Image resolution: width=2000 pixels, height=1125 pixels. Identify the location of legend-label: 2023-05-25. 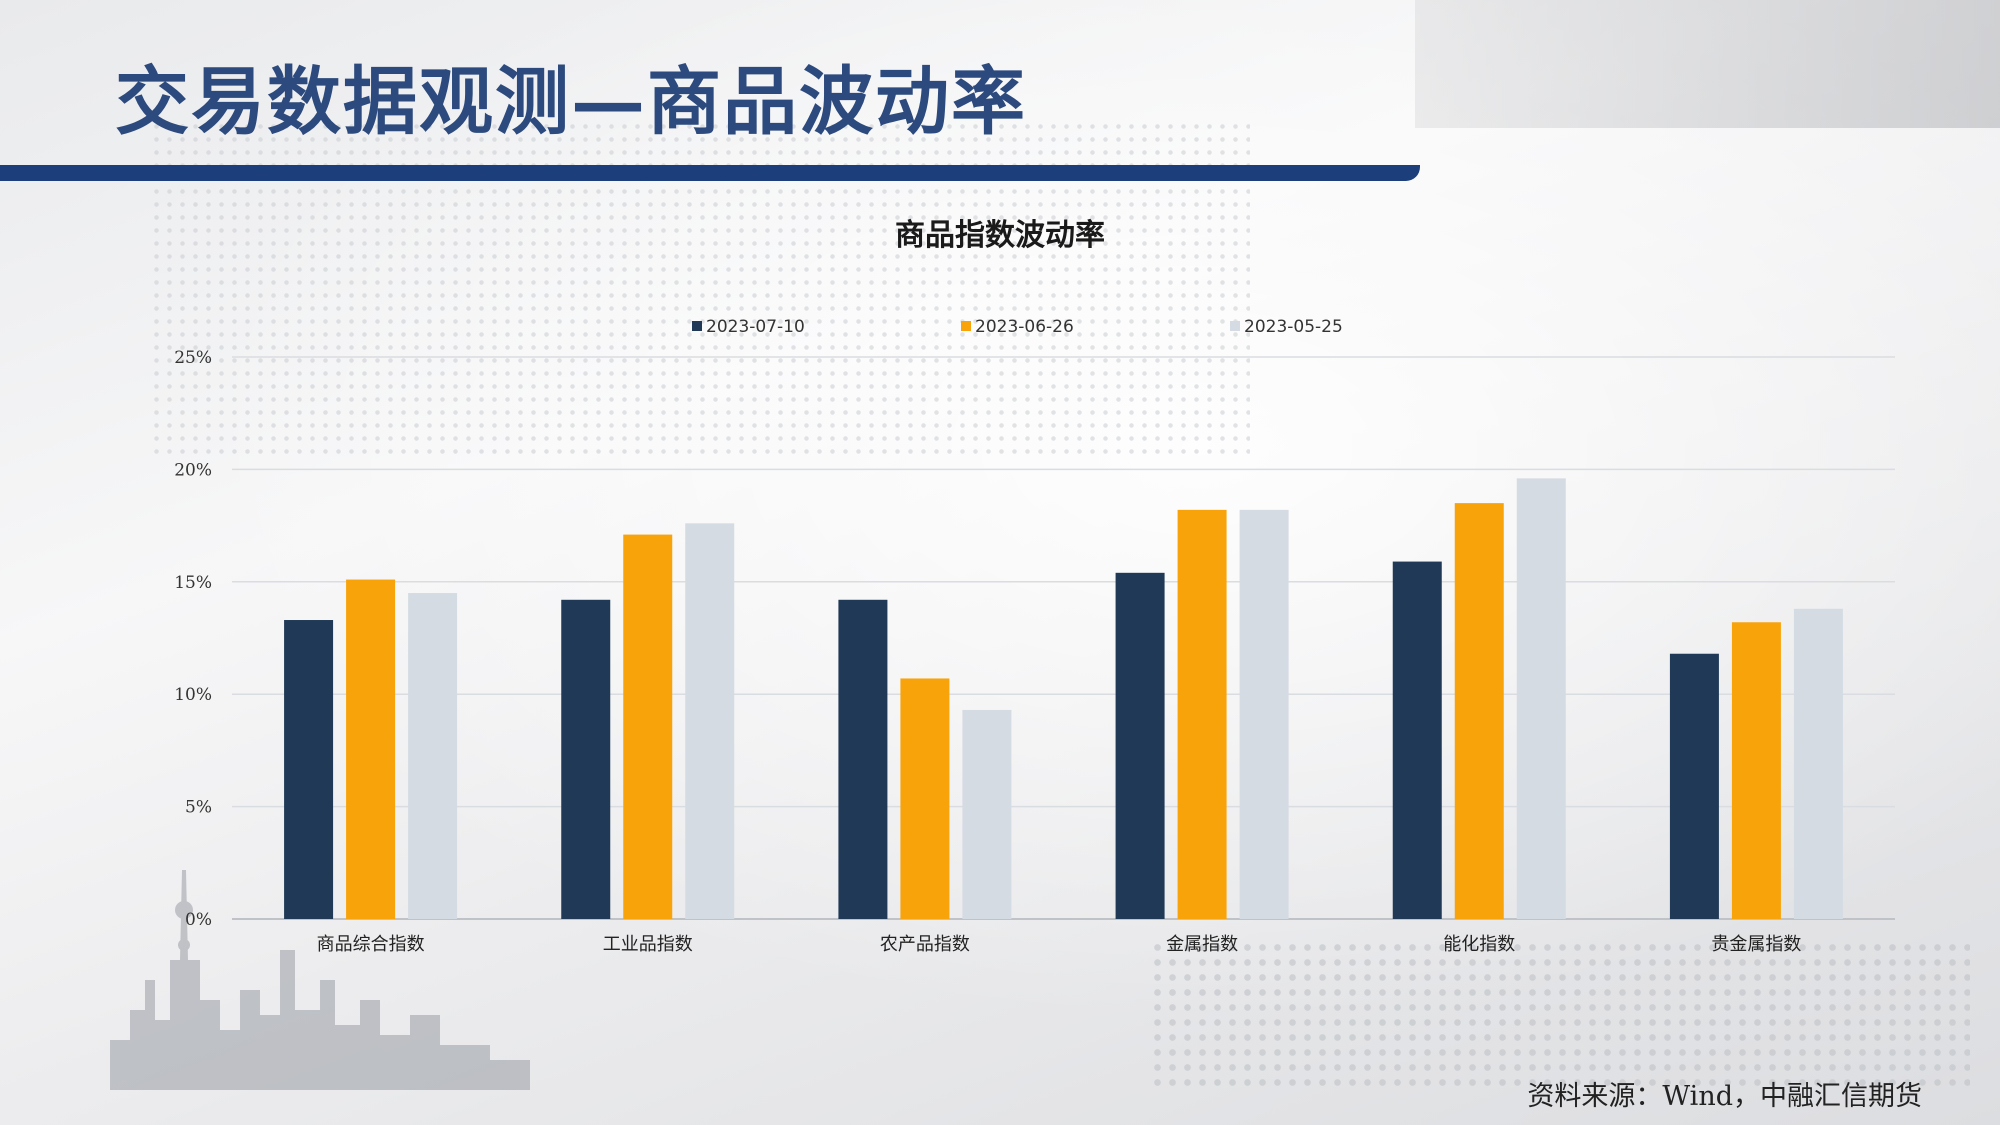
(1293, 327).